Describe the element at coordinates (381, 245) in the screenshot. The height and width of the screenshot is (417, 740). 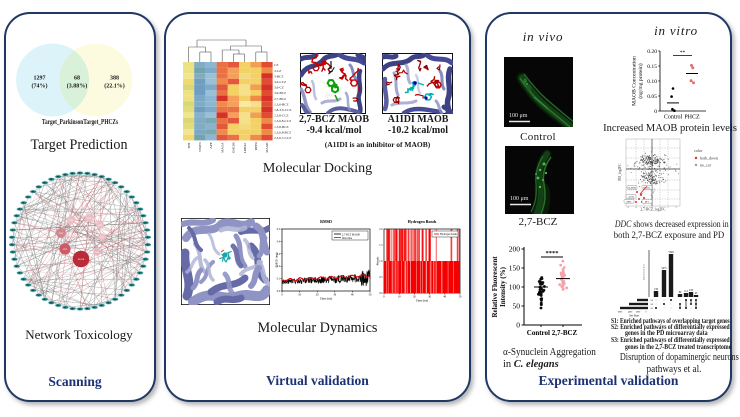
I see `svg-text: 1.5` at that location.